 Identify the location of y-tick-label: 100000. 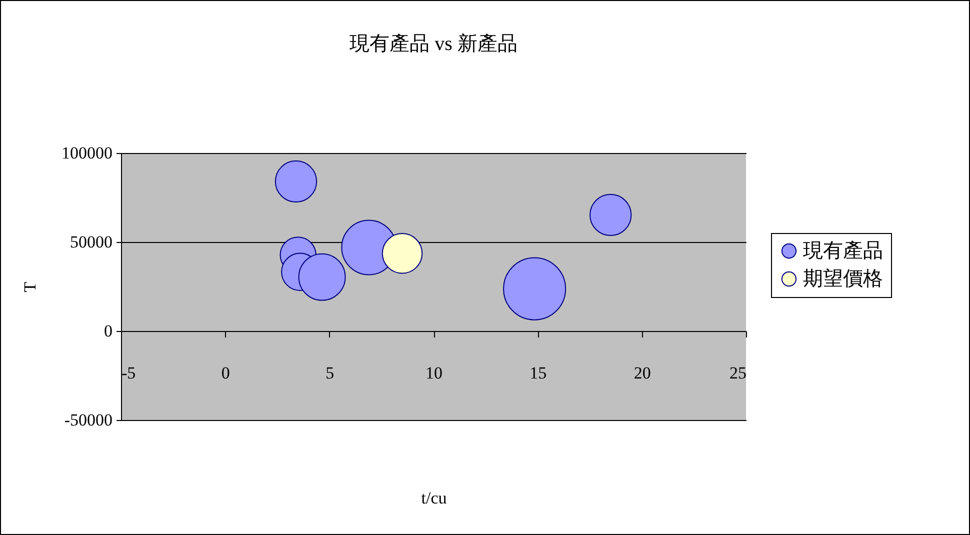
(87, 153).